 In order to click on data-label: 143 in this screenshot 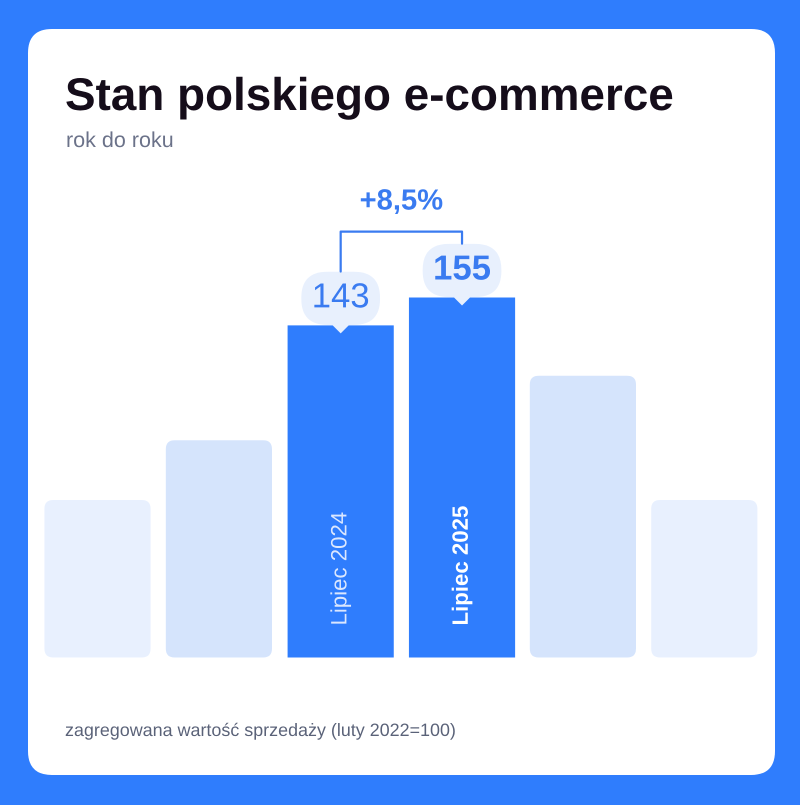, I will do `click(341, 295)`.